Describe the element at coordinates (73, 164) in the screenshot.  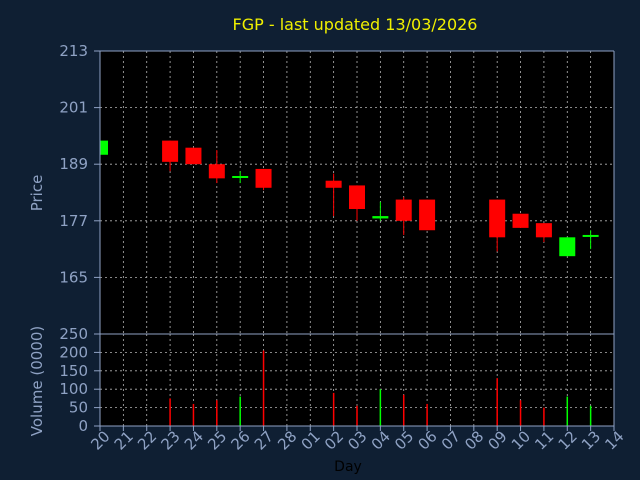
I see `price-y-tick-label: 189` at that location.